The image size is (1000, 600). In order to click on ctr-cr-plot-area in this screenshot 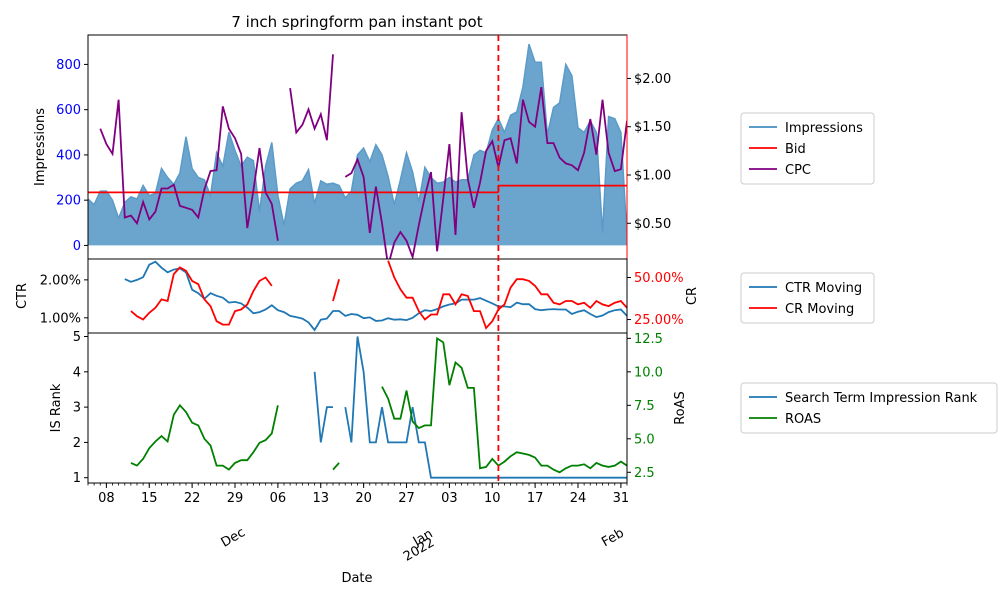, I will do `click(375, 296)`.